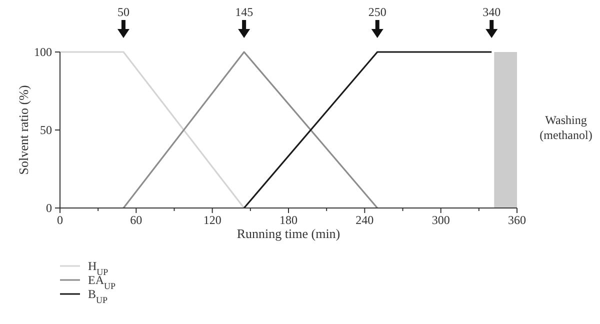 Image resolution: width=600 pixels, height=324 pixels. What do you see at coordinates (23, 130) in the screenshot?
I see `y-axis-title: Solvent ratio (%)` at bounding box center [23, 130].